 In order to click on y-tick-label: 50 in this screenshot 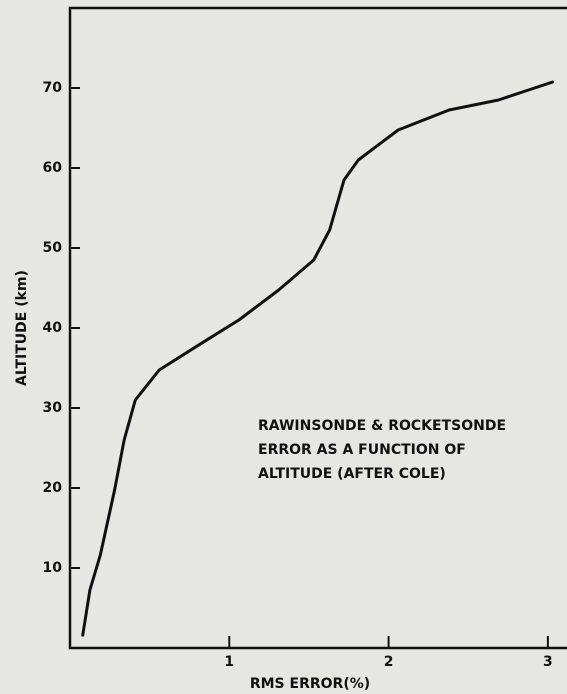, I will do `click(53, 248)`.